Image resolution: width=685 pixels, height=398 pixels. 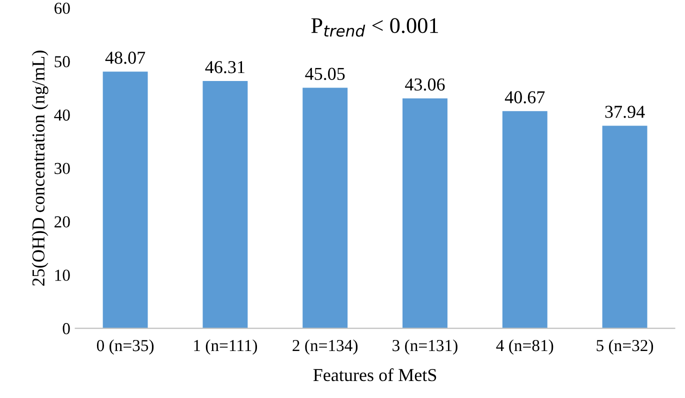 What do you see at coordinates (62, 115) in the screenshot?
I see `y-tick-label: 40` at bounding box center [62, 115].